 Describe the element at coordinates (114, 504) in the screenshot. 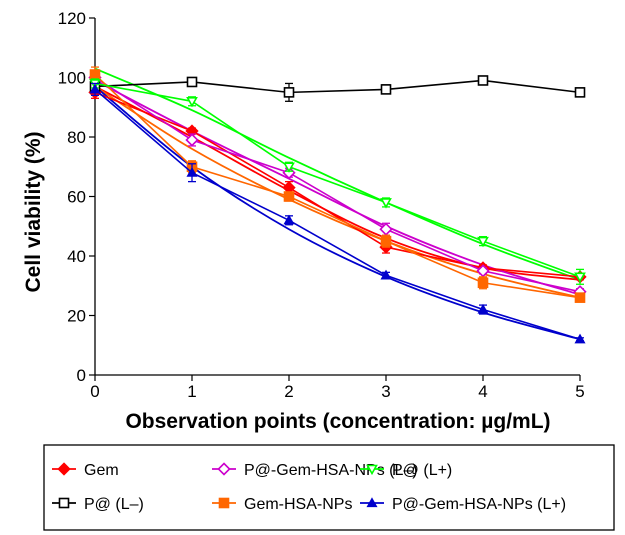

I see `legend-label: P@ (L–)` at that location.